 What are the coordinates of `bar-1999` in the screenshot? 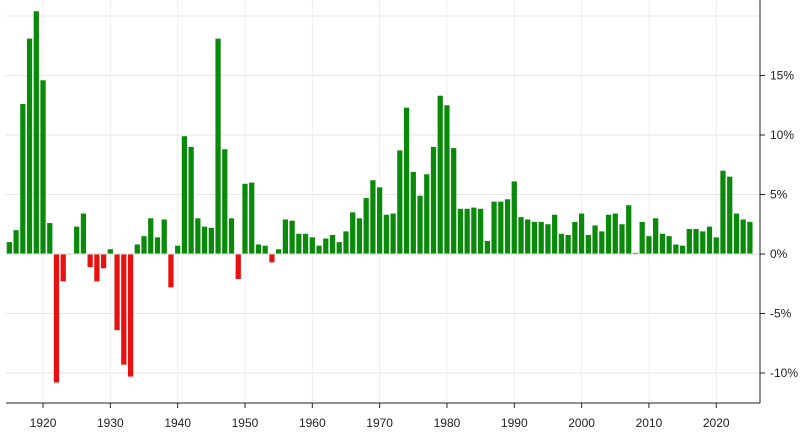 It's located at (575, 237).